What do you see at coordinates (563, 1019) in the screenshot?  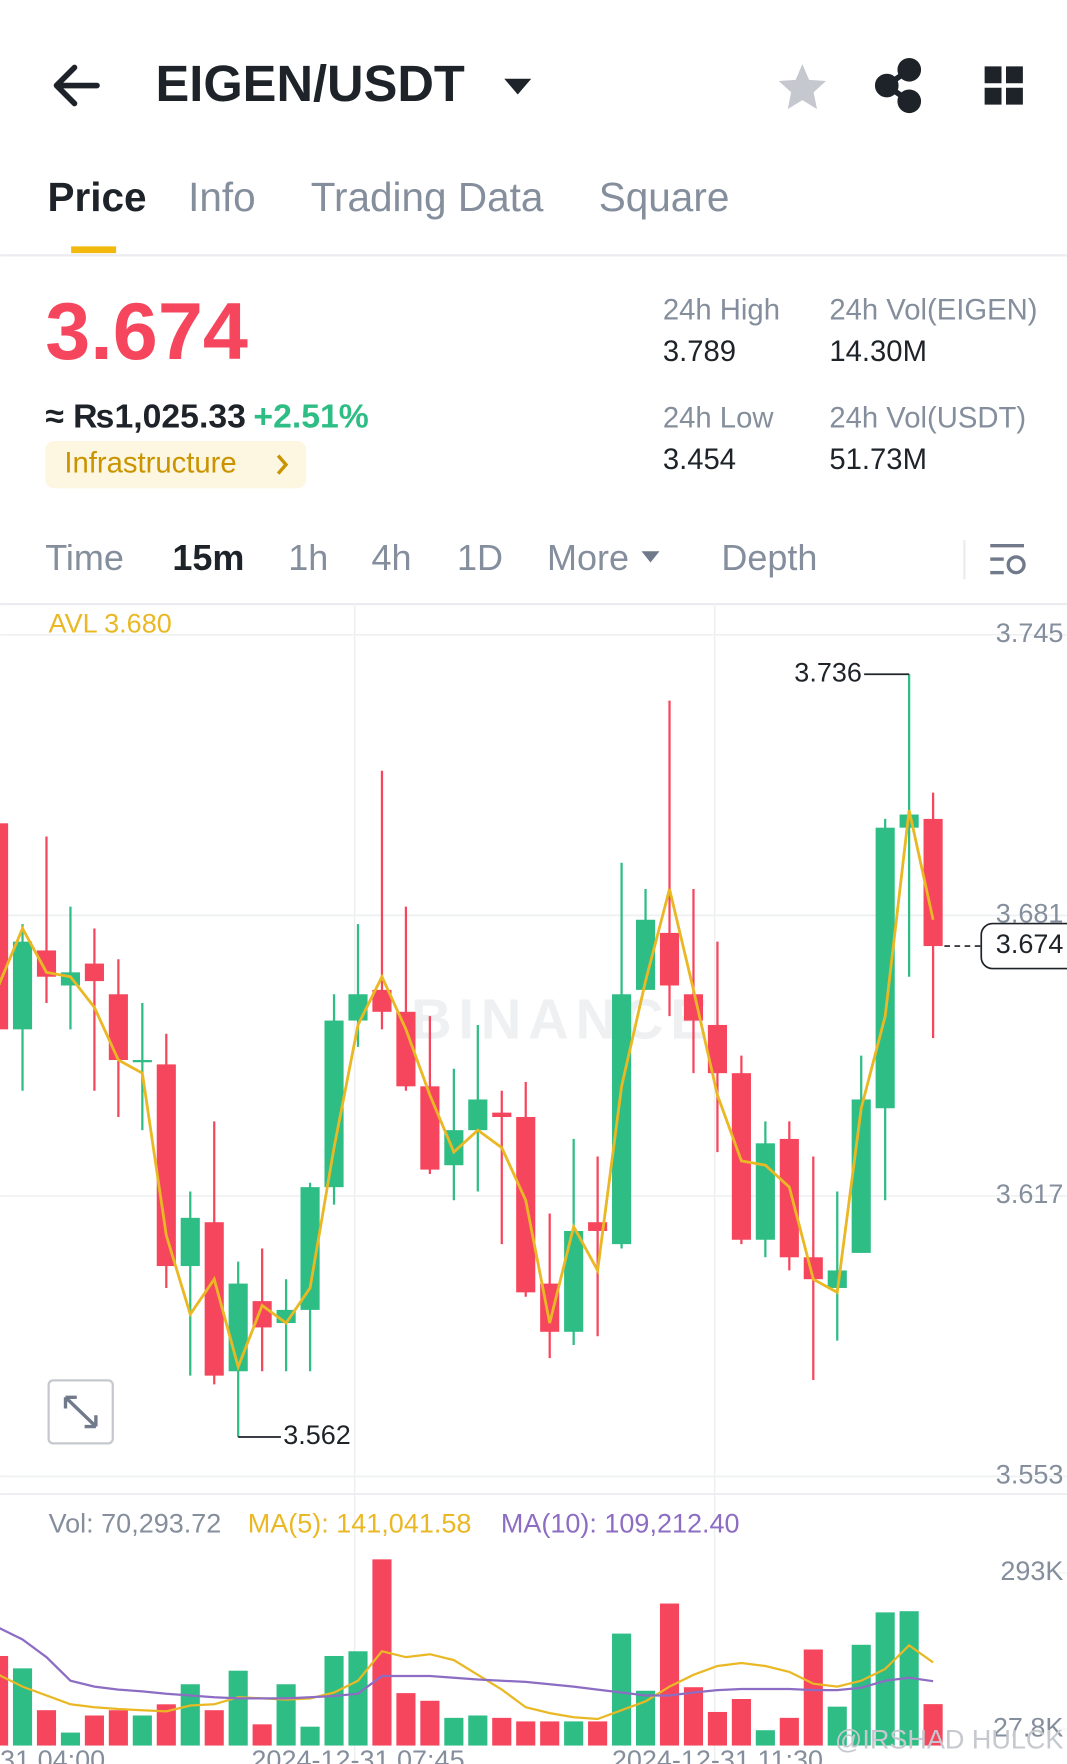 I see `watermark: BINANCE` at bounding box center [563, 1019].